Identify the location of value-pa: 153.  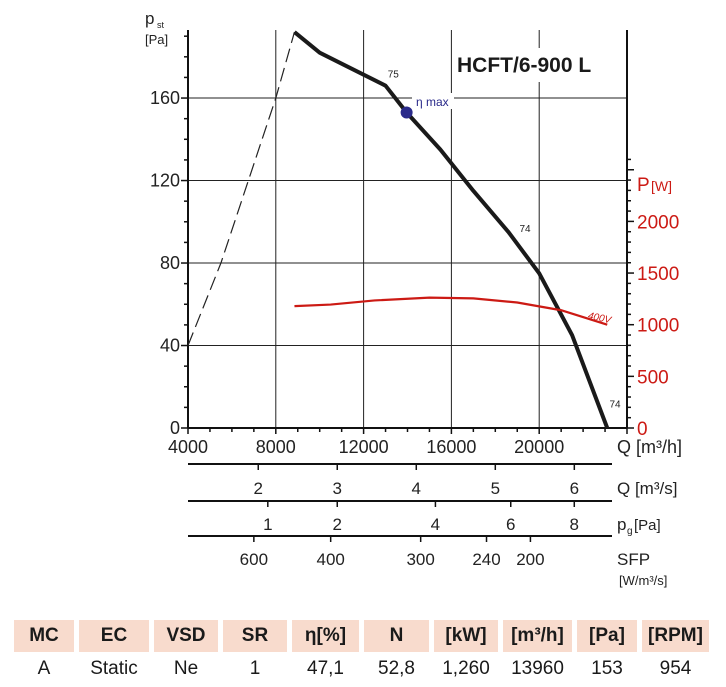
(607, 668).